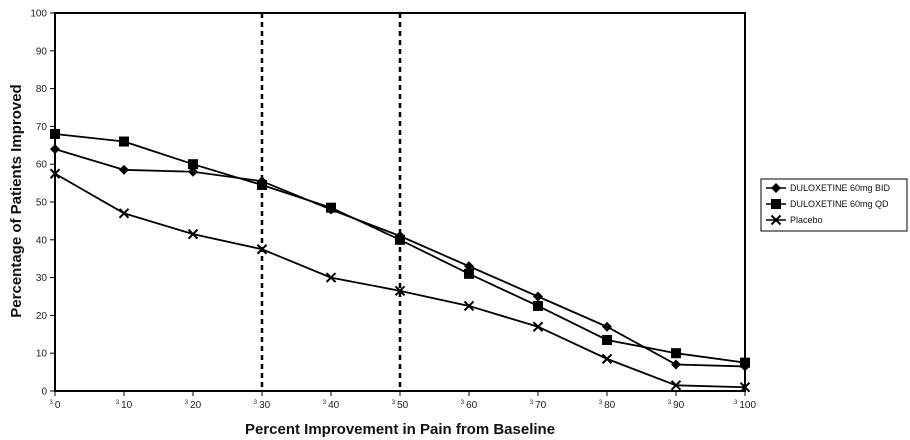  Describe the element at coordinates (44, 392) in the screenshot. I see `y-tick-label: 0` at that location.